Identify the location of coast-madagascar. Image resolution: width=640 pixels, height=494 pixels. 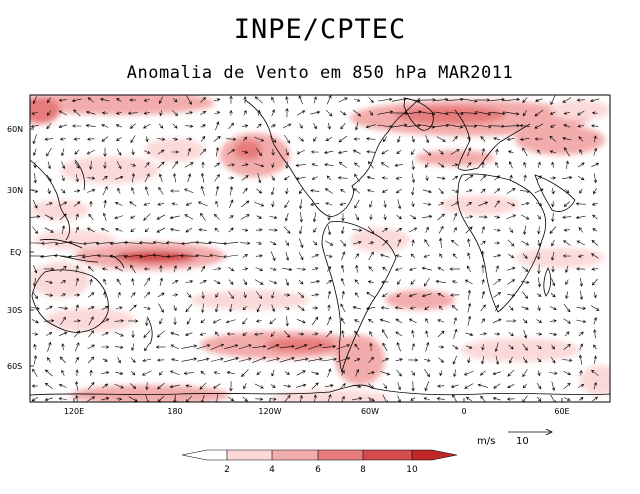
(547, 282).